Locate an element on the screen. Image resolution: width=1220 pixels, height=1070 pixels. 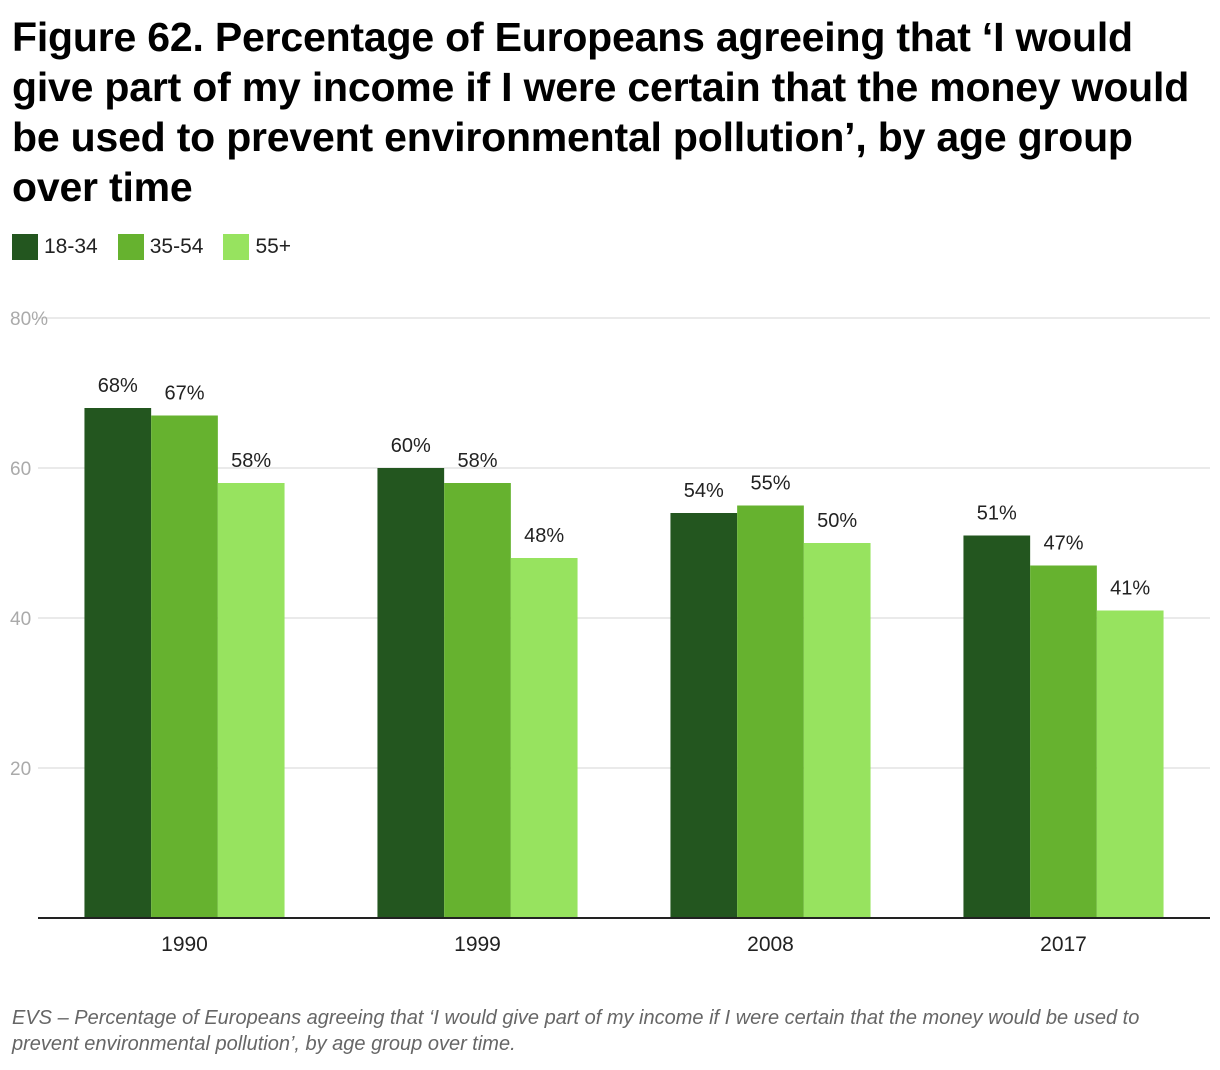
legend-label-18-34: 18-34 is located at coordinates (71, 246).